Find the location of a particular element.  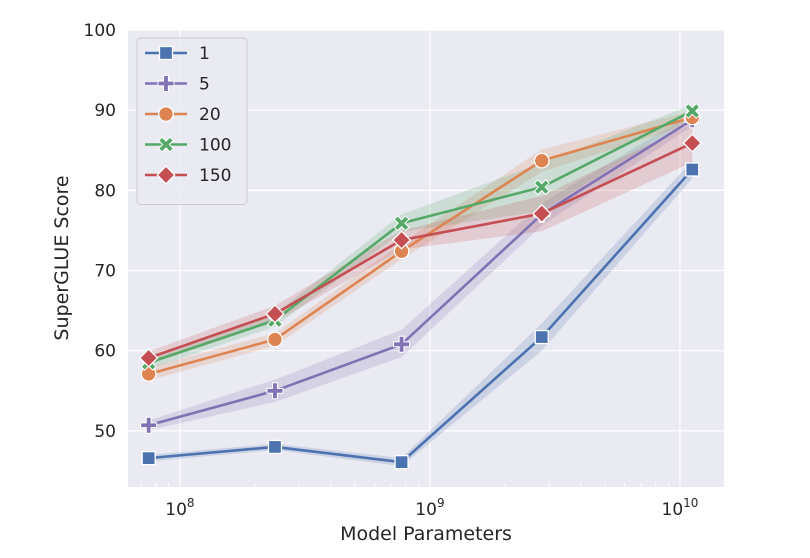

x-tick-labels: 10⁸ 10⁹ 10¹⁰ is located at coordinates (431, 508).